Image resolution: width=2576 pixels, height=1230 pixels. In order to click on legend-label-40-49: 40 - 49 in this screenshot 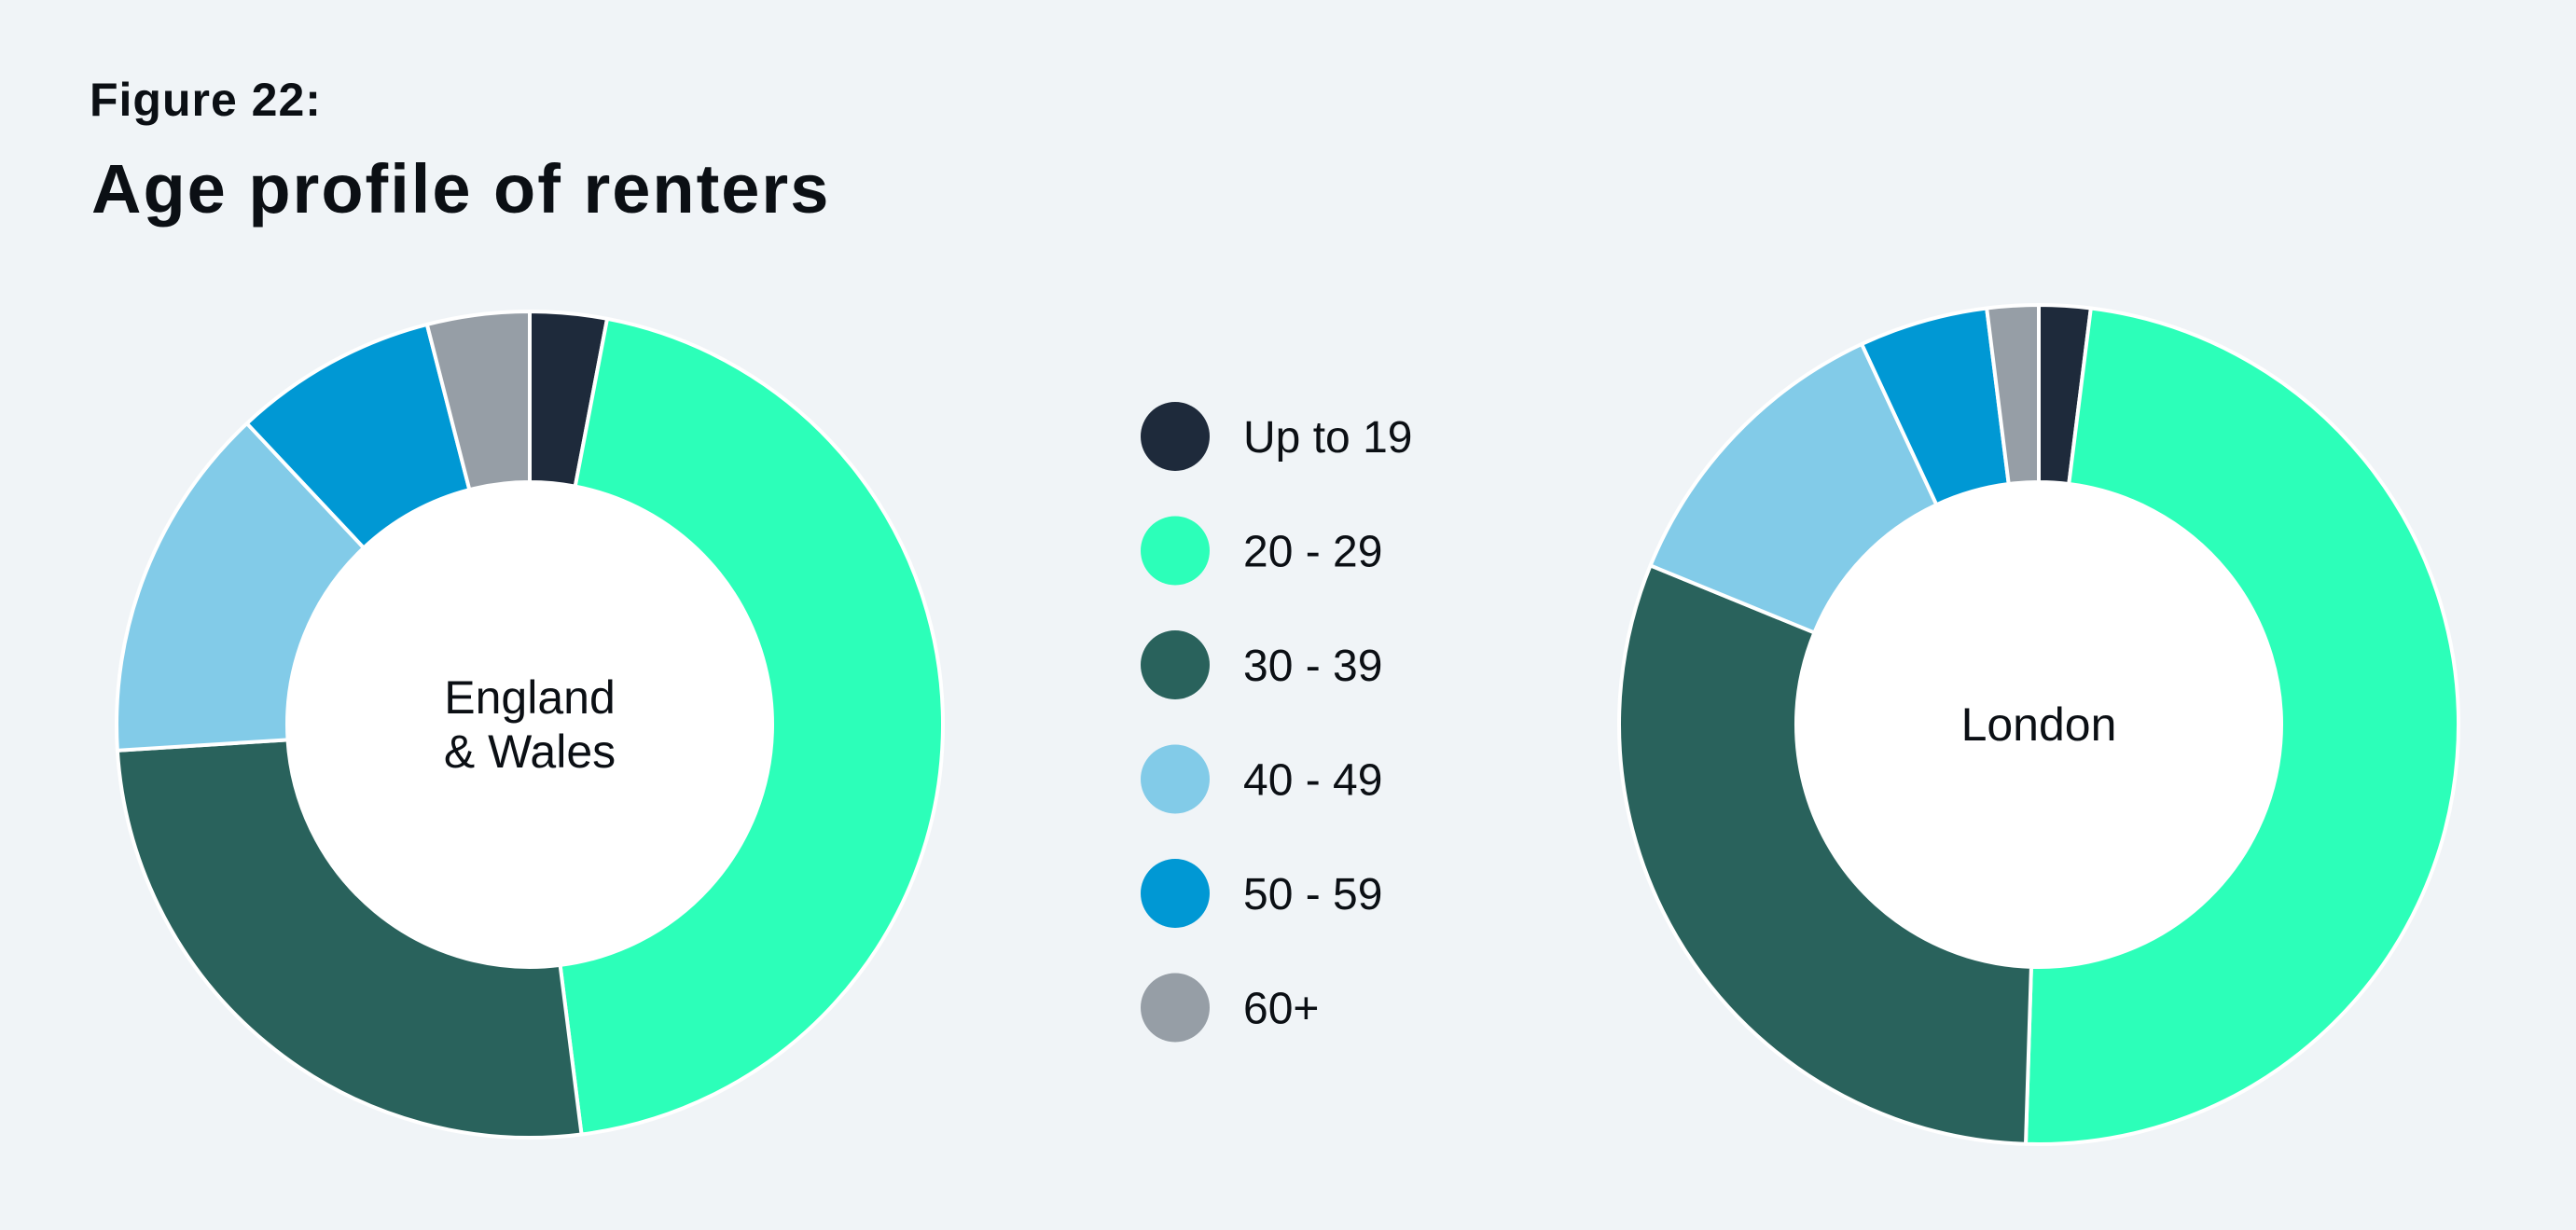, I will do `click(1312, 781)`.